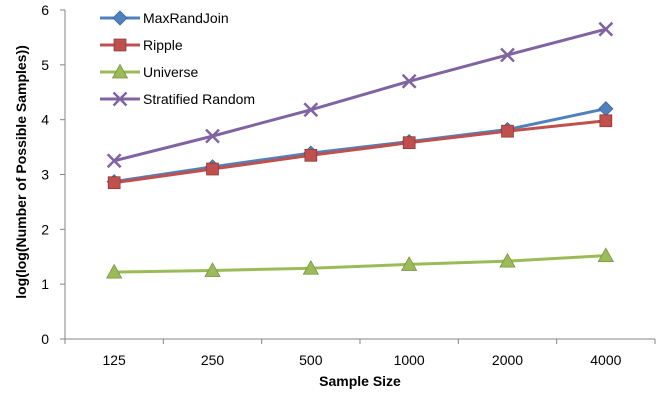  I want to click on series-line-universe, so click(360, 264).